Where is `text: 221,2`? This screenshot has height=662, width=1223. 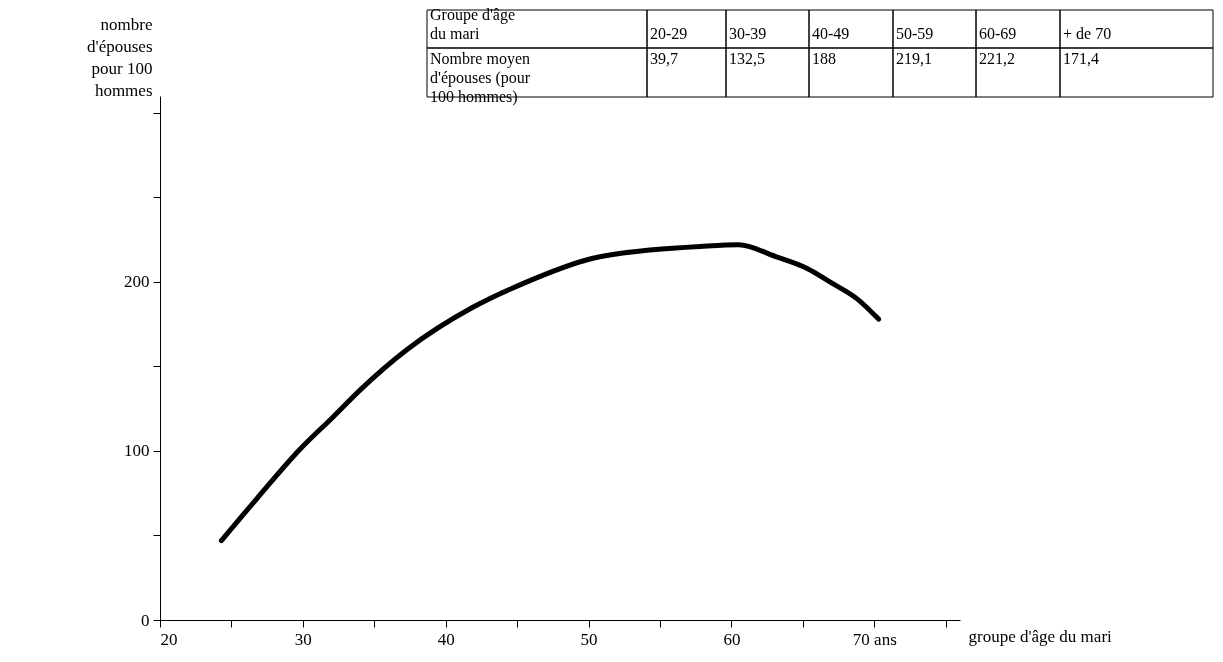 text: 221,2 is located at coordinates (997, 58).